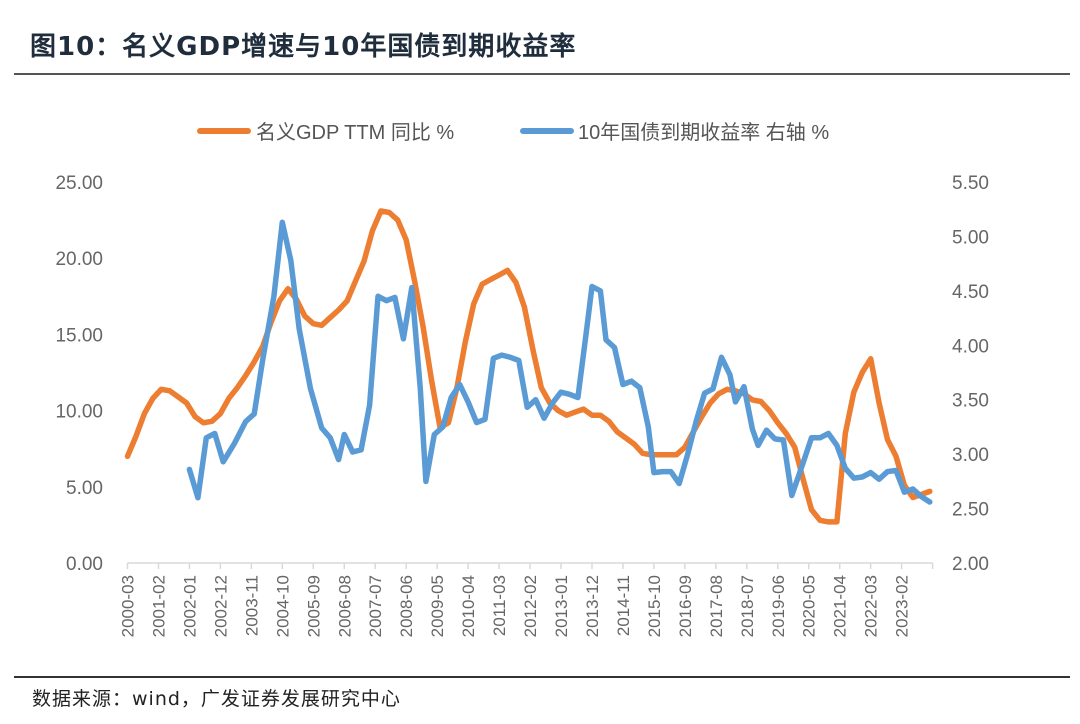  I want to click on x-tick-label: 2013-12, so click(592, 606).